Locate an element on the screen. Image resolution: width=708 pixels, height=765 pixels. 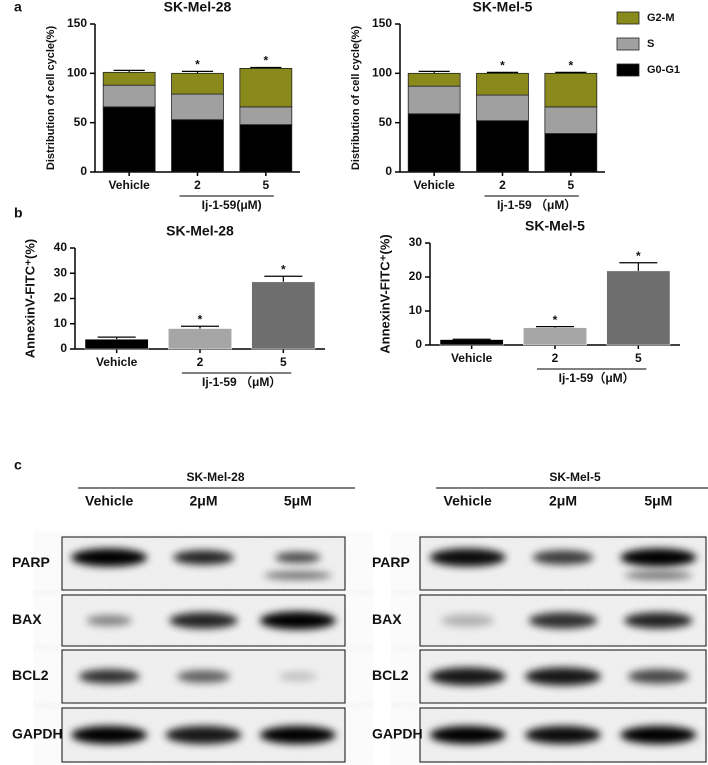
panel-label: b is located at coordinates (18, 213).